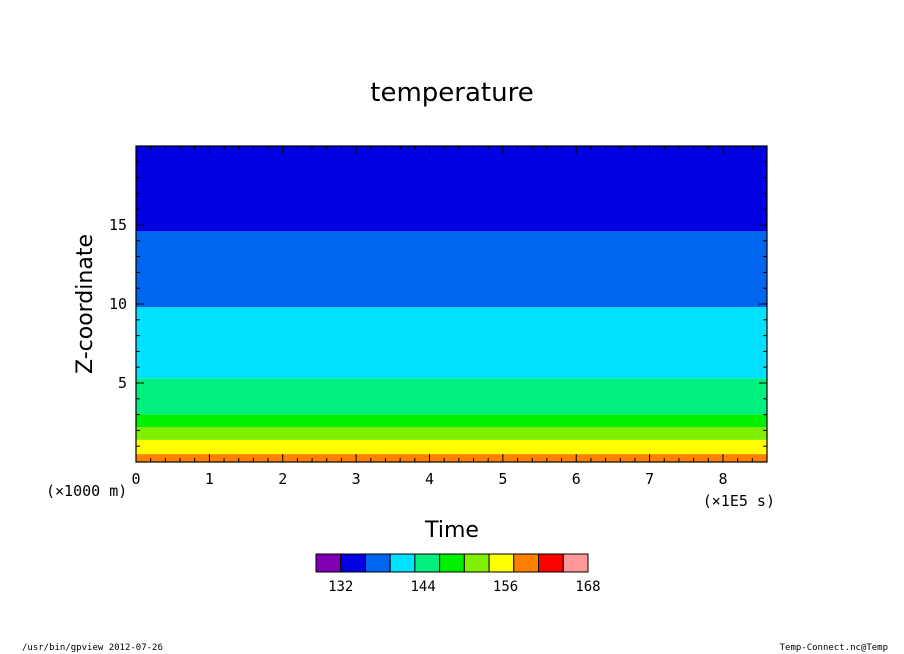  I want to click on colorbar-tick-label: 144, so click(422, 587).